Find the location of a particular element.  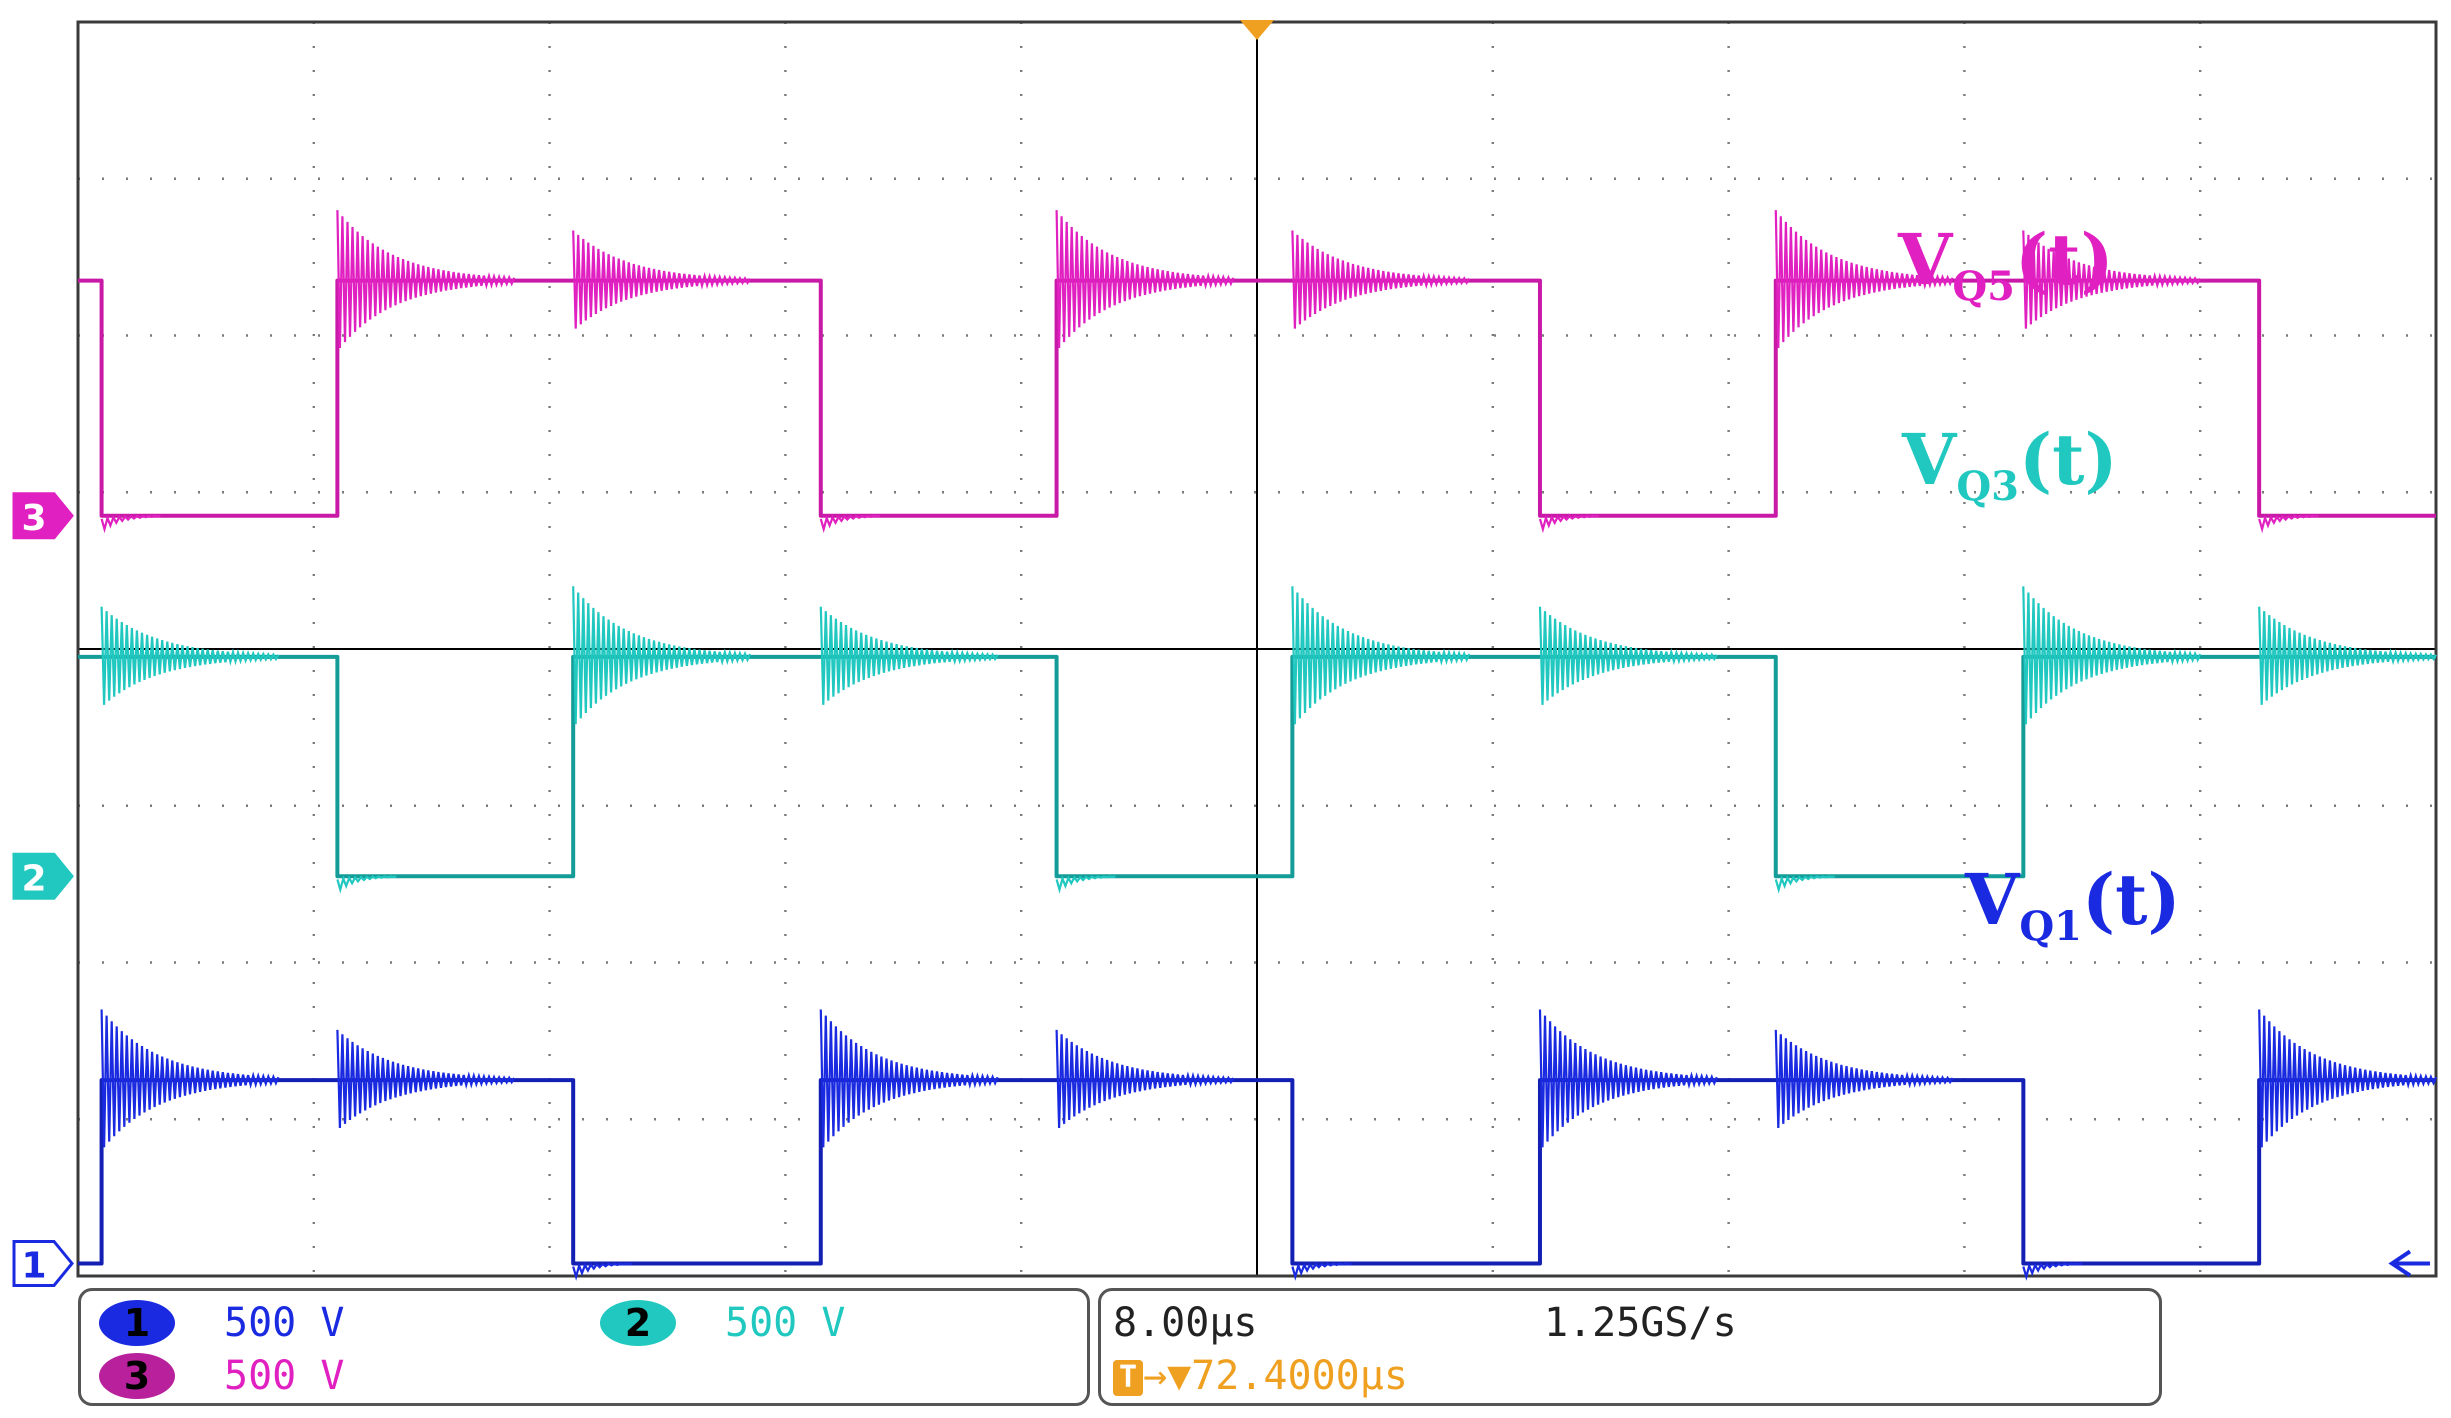

ch3-badge: 3 is located at coordinates (137, 1376).